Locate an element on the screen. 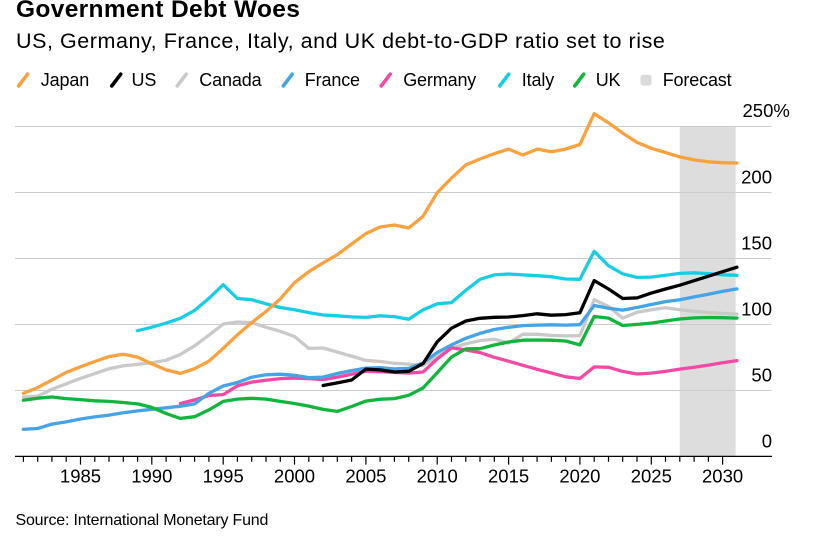 This screenshot has width=826, height=547. svg-text: Italy is located at coordinates (538, 80).